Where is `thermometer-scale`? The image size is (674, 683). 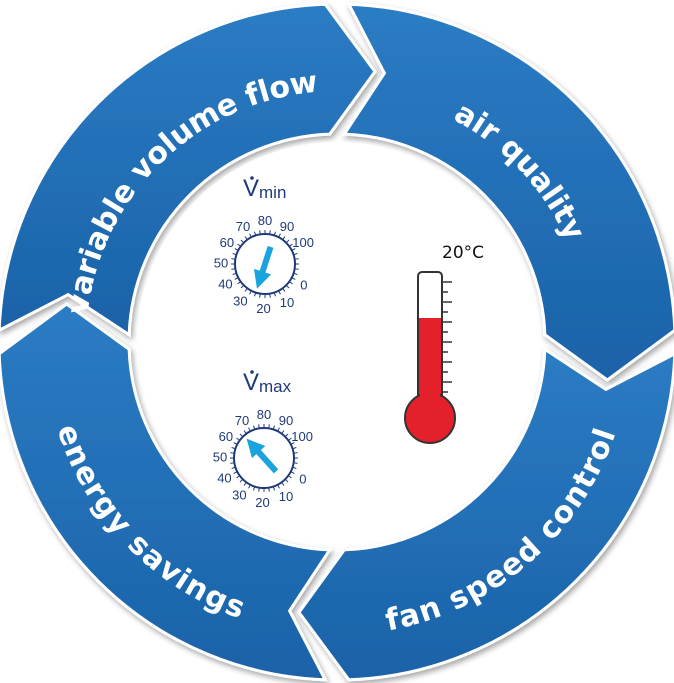
thermometer-scale is located at coordinates (447, 337).